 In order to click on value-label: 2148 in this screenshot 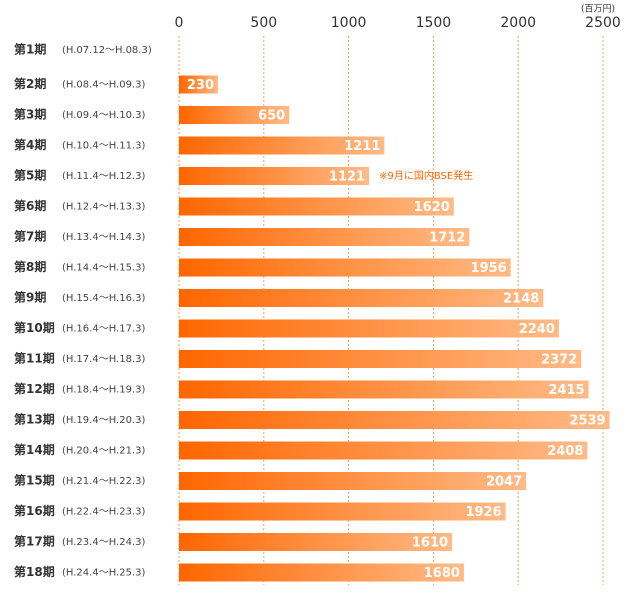, I will do `click(521, 299)`.